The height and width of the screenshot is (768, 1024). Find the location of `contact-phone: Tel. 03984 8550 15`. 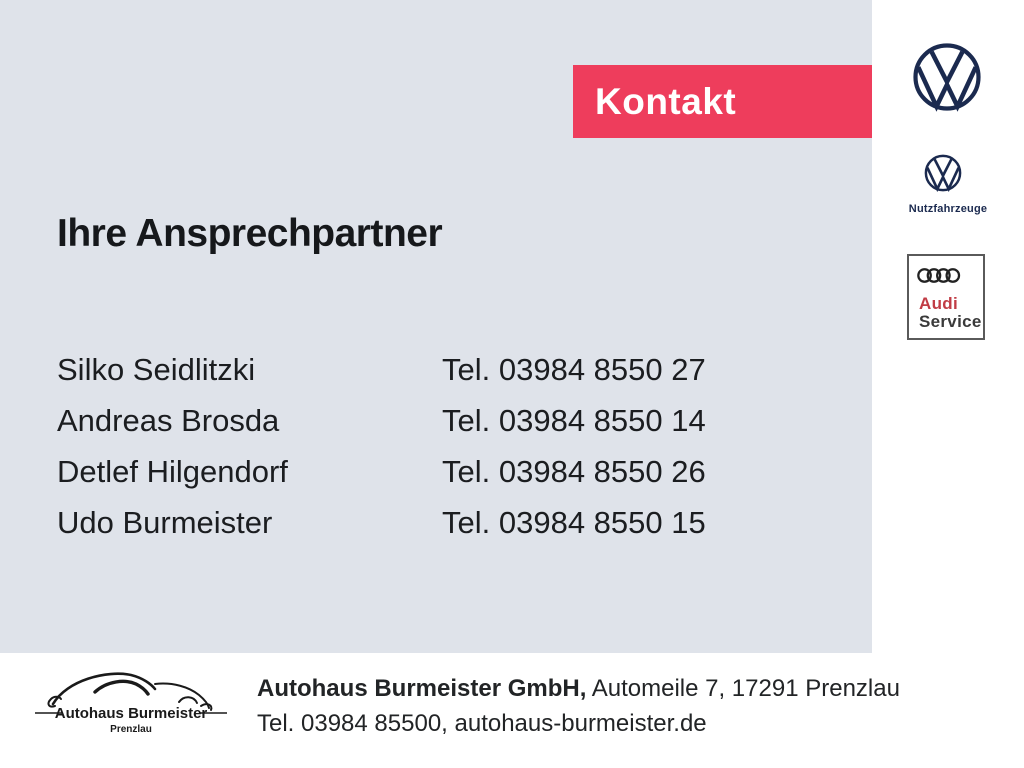

contact-phone: Tel. 03984 8550 15 is located at coordinates (574, 522).